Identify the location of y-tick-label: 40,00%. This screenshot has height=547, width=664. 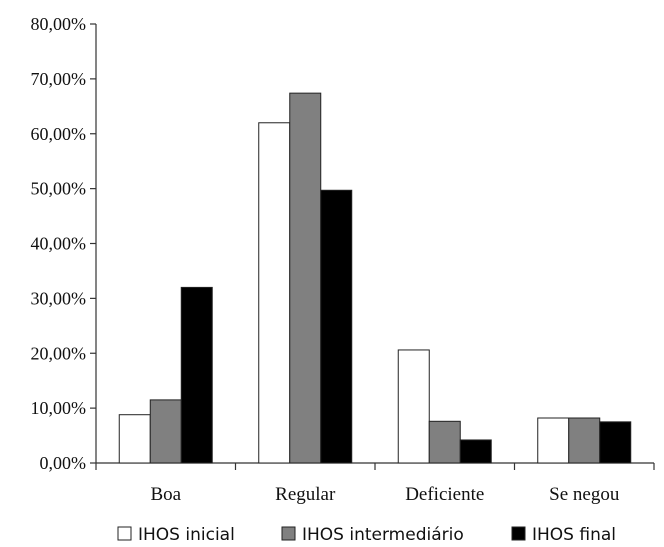
(59, 244).